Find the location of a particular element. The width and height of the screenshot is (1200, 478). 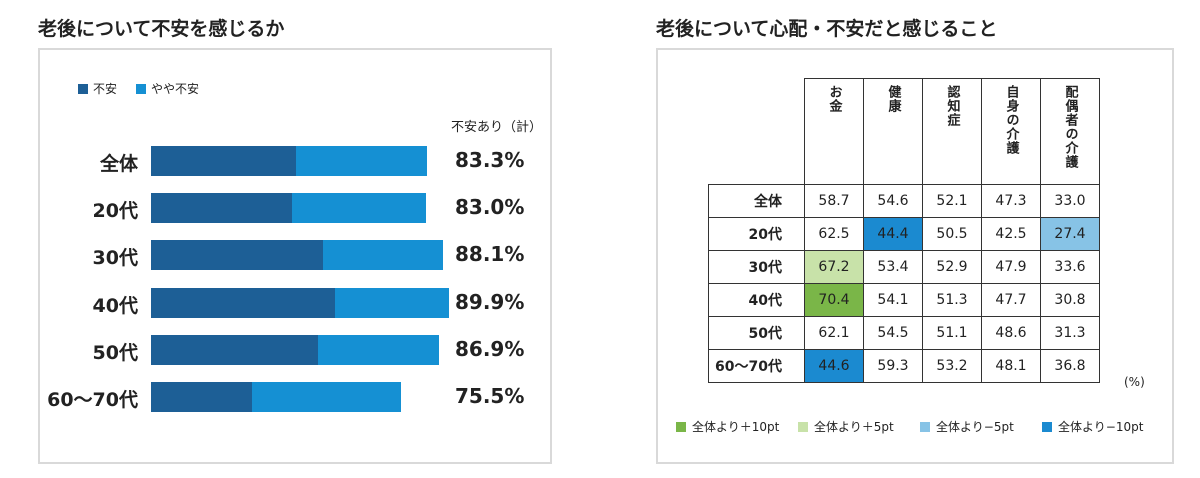

highlight-swatch-plus5 is located at coordinates (803, 426).